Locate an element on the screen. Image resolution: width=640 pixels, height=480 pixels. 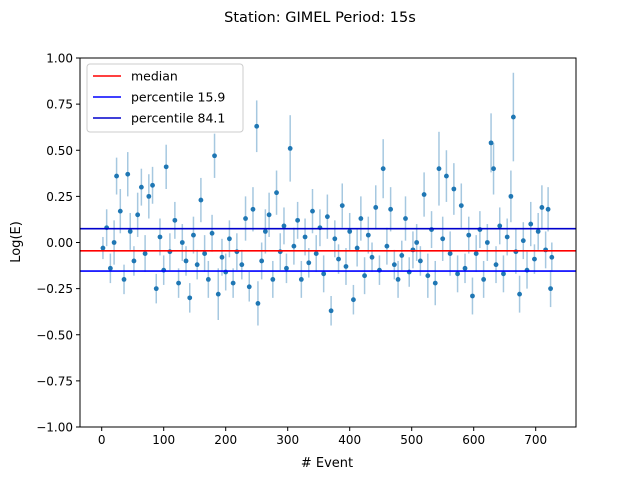
chart-title: Station: GIMEL Period: 15s is located at coordinates (320, 18).